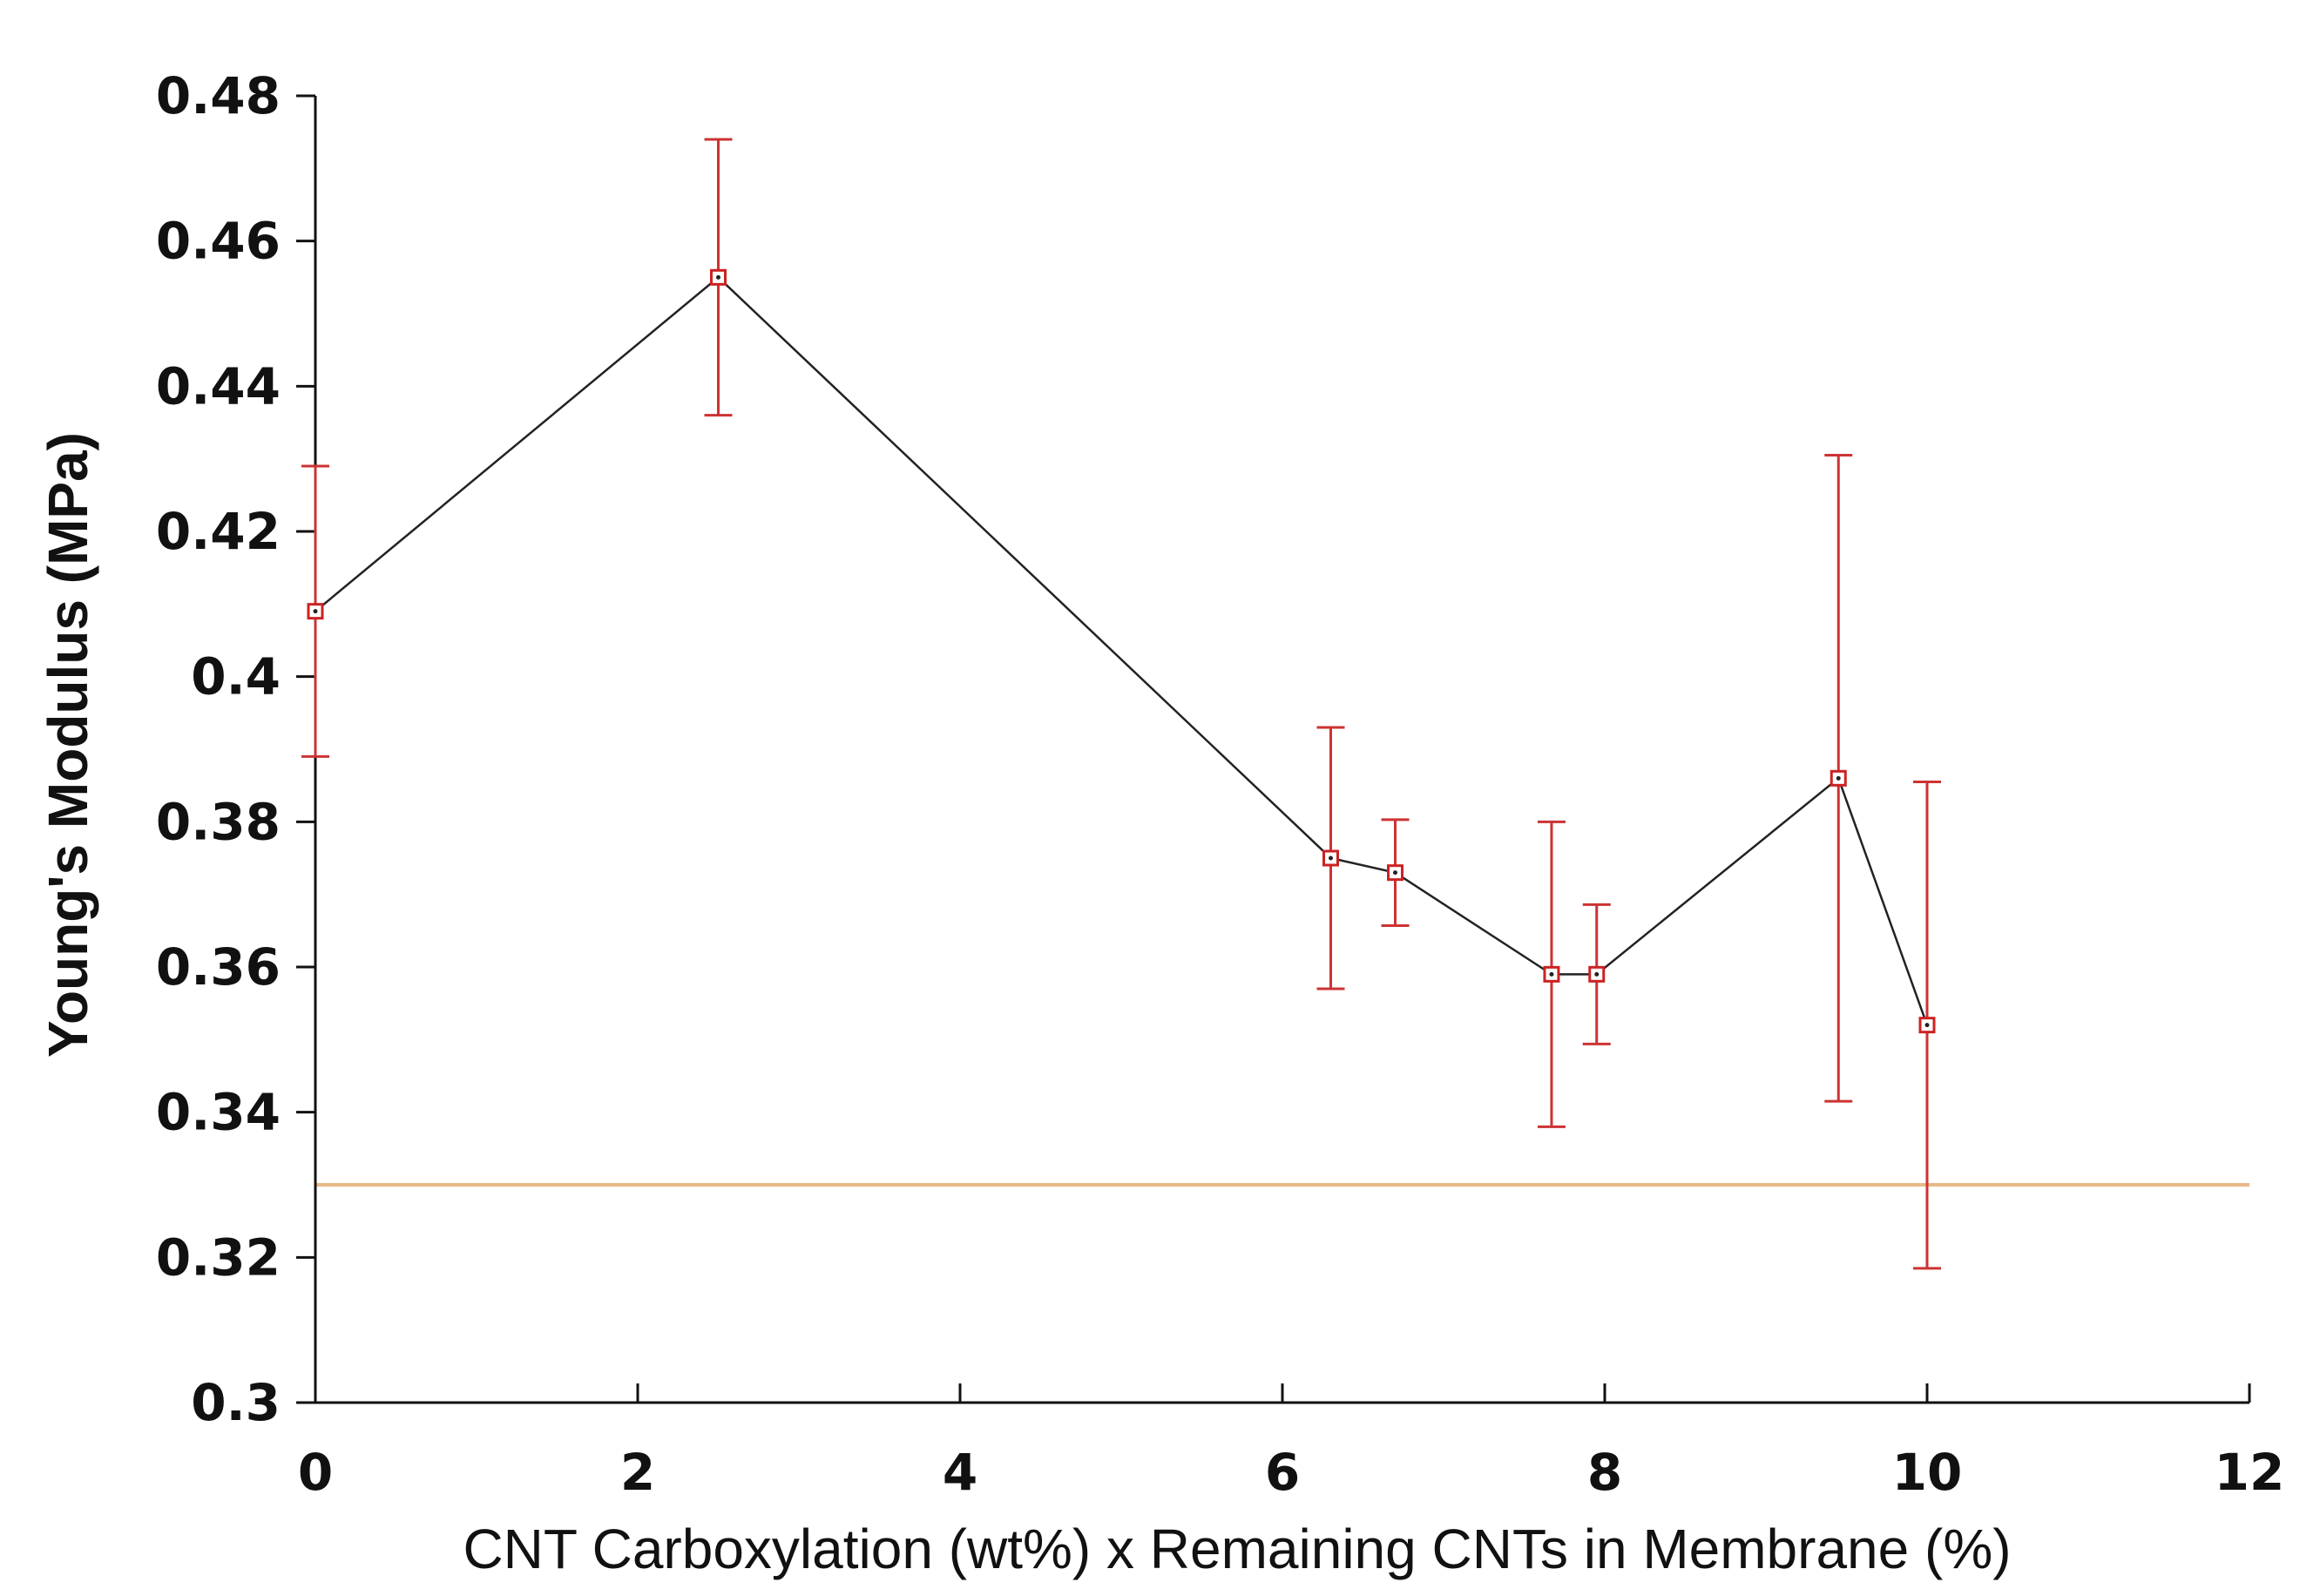 Image resolution: width=2320 pixels, height=1596 pixels. Describe the element at coordinates (219, 967) in the screenshot. I see `y-tick-label: 0.36` at that location.